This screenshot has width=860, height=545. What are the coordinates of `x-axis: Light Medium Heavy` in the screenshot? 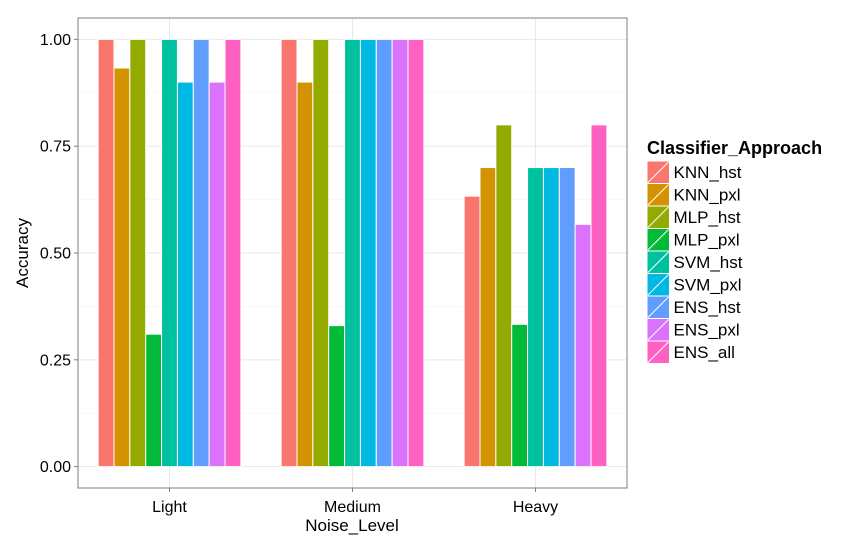 It's located at (355, 502).